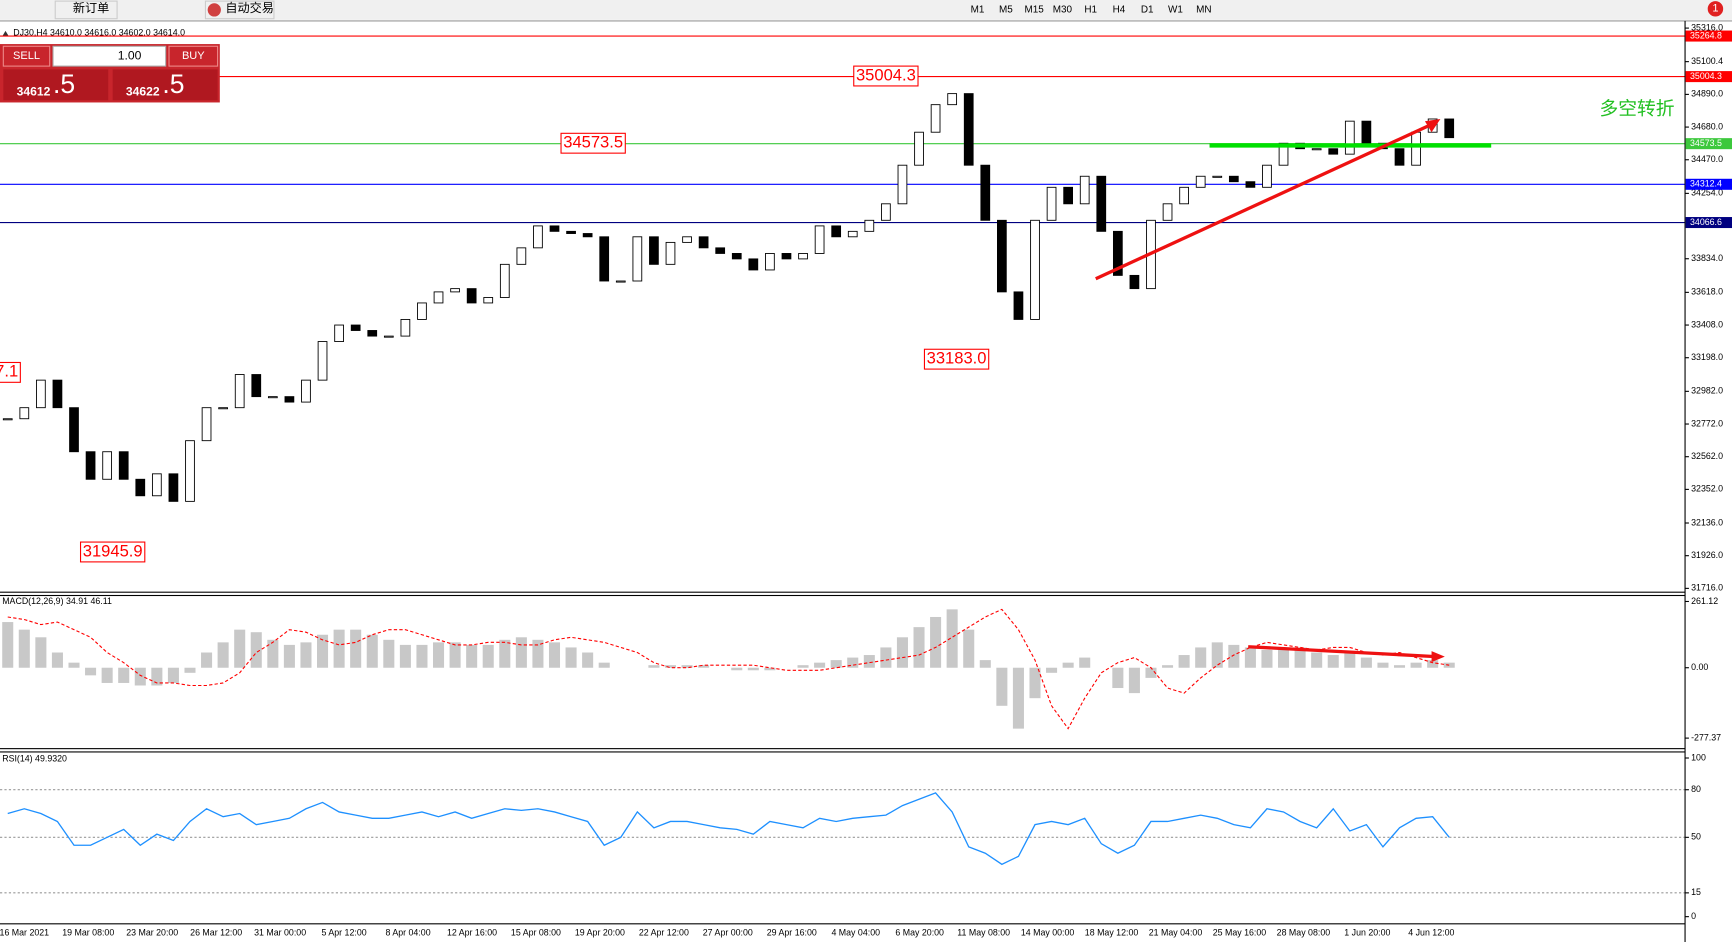  What do you see at coordinates (143, 92) in the screenshot?
I see `ask-main: 34622` at bounding box center [143, 92].